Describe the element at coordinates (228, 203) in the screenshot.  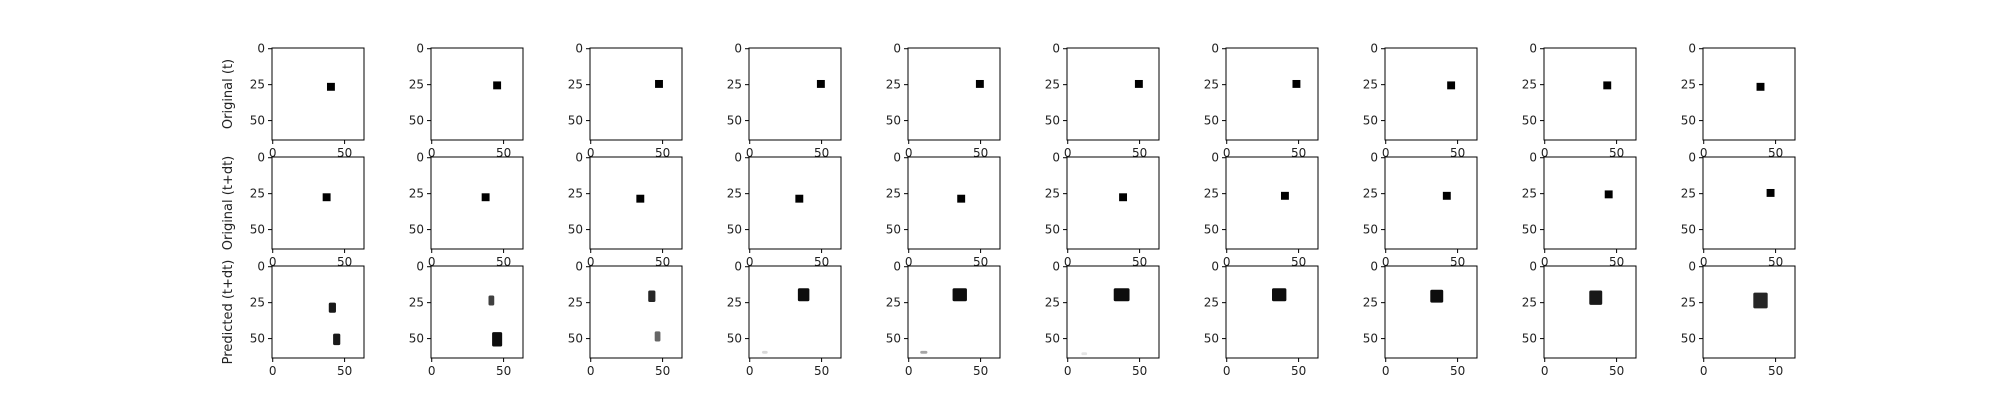
I see `row-label: Original (t+dt)` at that location.